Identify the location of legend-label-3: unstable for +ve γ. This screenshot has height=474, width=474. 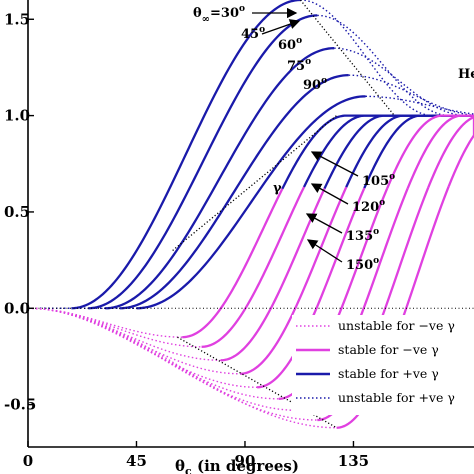
(396, 397).